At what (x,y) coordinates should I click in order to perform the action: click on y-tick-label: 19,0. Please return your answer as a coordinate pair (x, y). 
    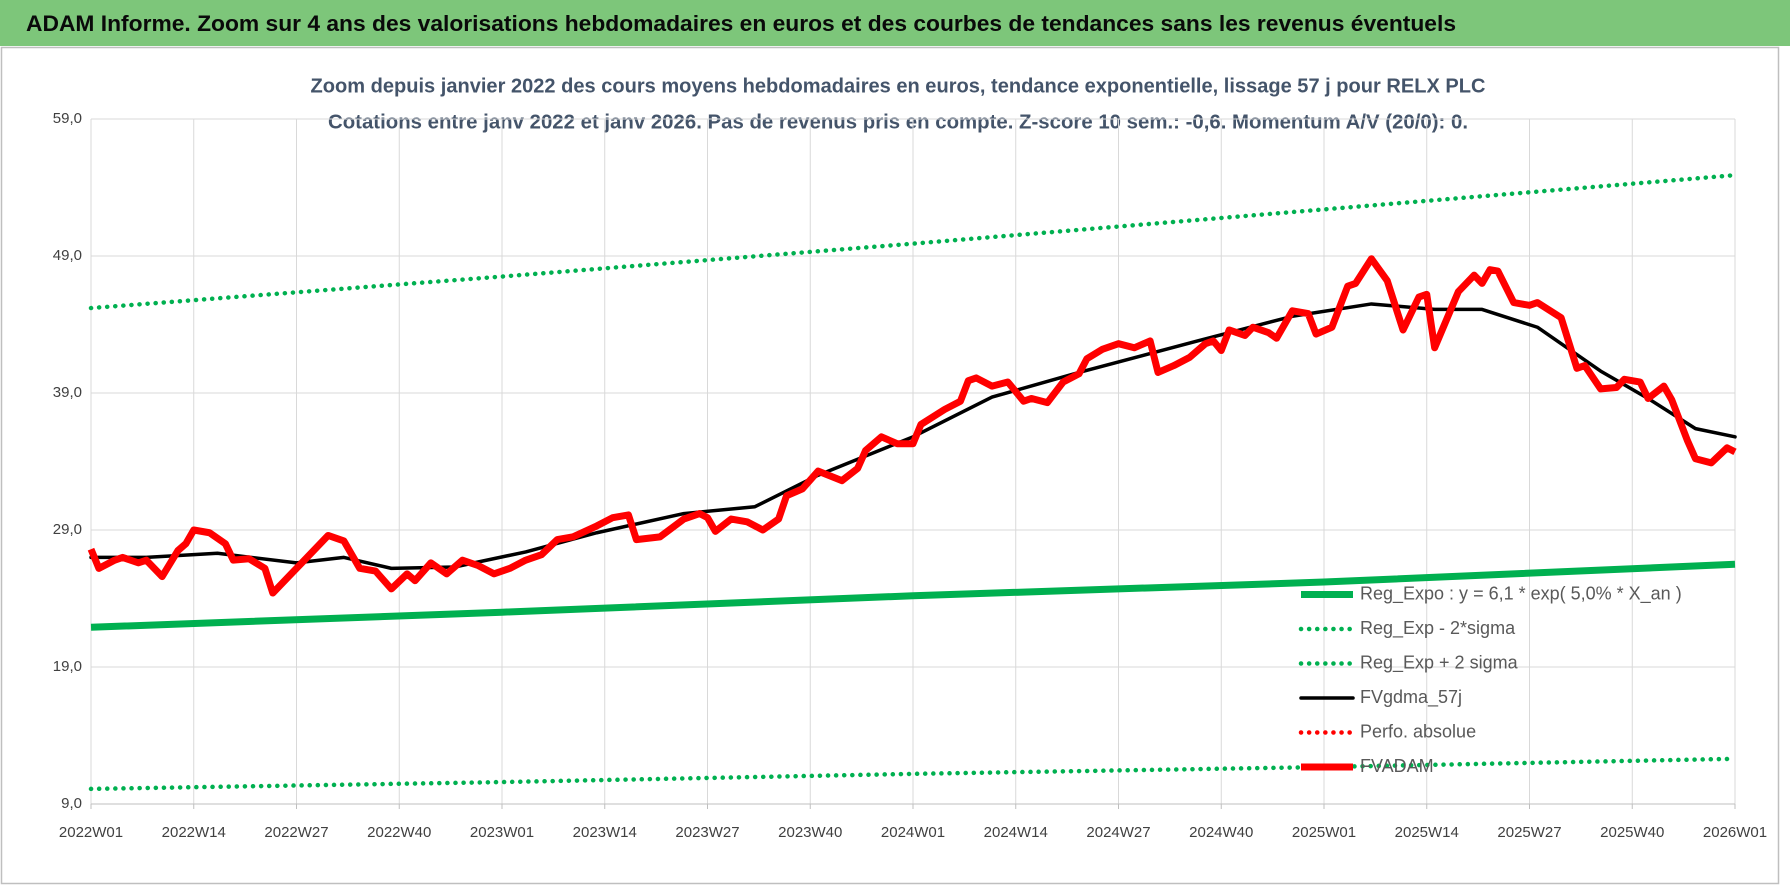
    Looking at the image, I should click on (67, 666).